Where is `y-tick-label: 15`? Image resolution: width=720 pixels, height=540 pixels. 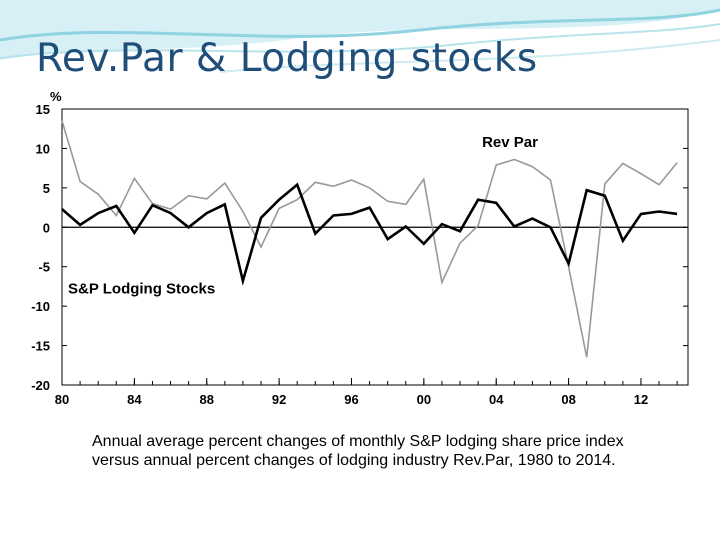
y-tick-label: 15 is located at coordinates (43, 109).